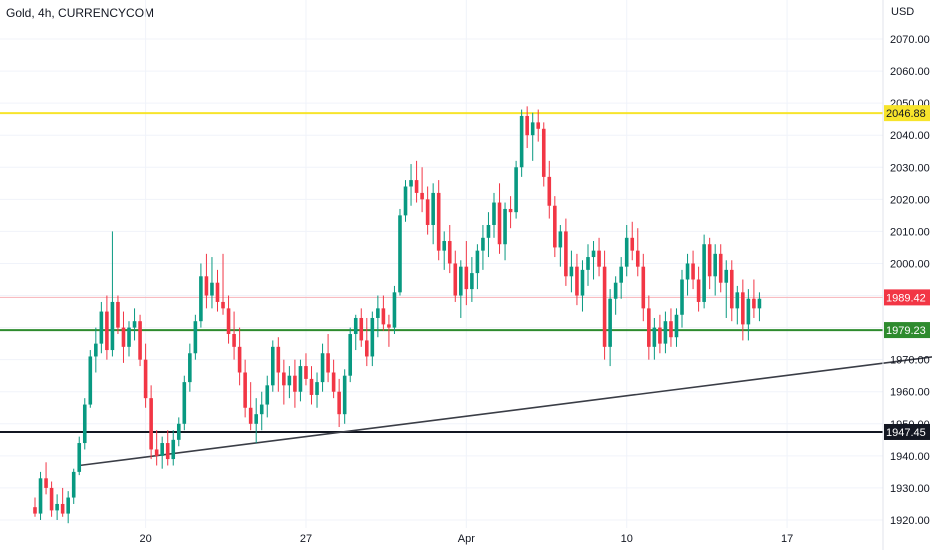 The image size is (932, 550). What do you see at coordinates (903, 12) in the screenshot?
I see `price-axis-currency: USD` at bounding box center [903, 12].